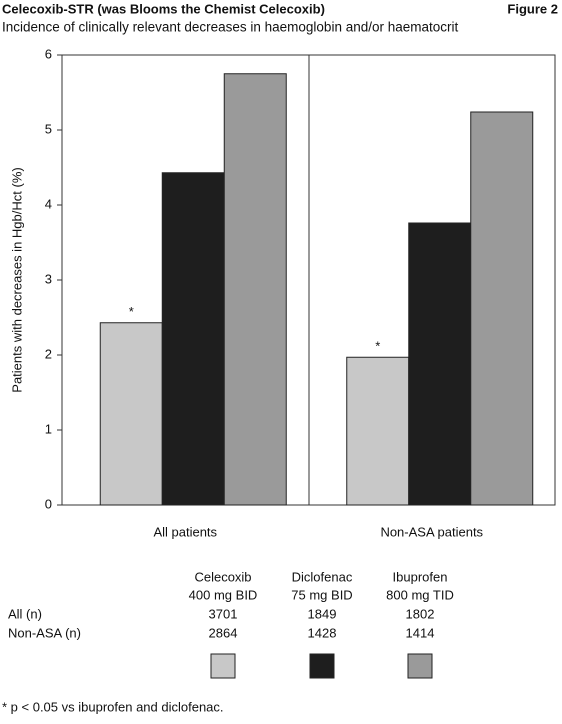  What do you see at coordinates (223, 632) in the screenshot?
I see `table-cell: 2864` at bounding box center [223, 632].